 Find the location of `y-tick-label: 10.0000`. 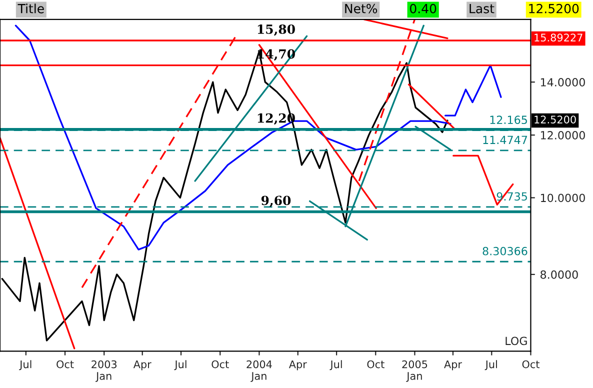

y-tick-label: 10.0000 is located at coordinates (562, 198).